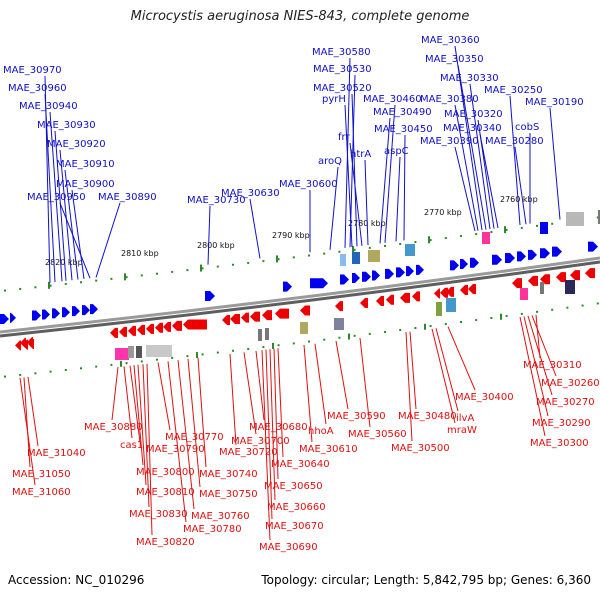 The height and width of the screenshot is (600, 600). I want to click on forward-gene-label: MAE_30920, so click(76, 144).